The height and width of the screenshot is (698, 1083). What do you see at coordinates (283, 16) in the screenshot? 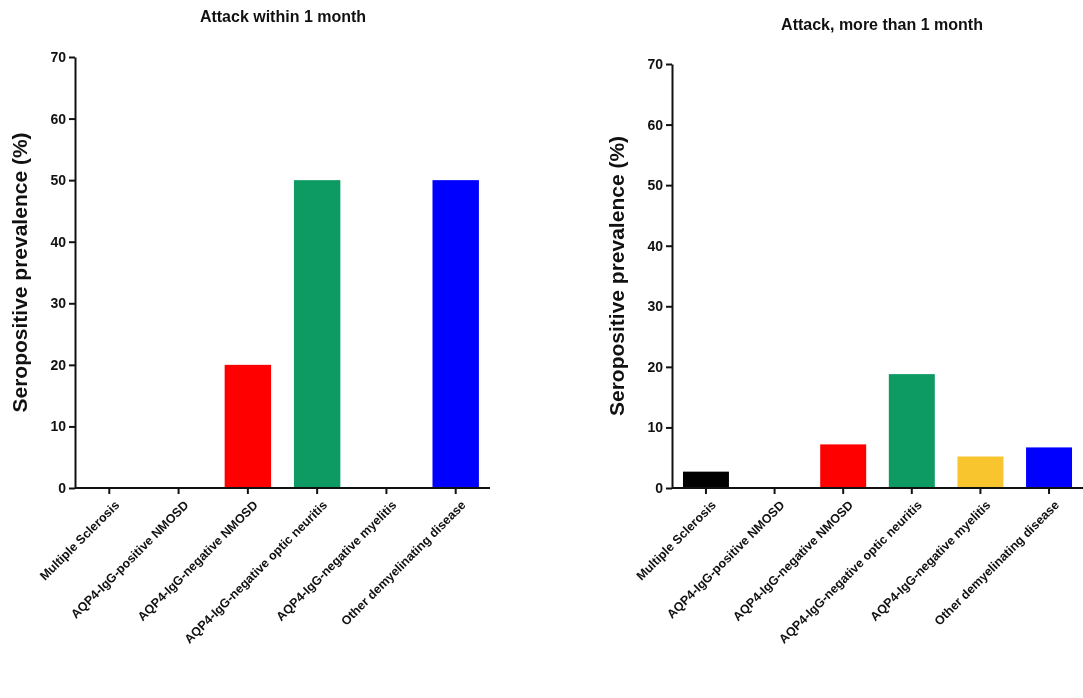
I see `chart-title: Attack within 1 month` at bounding box center [283, 16].